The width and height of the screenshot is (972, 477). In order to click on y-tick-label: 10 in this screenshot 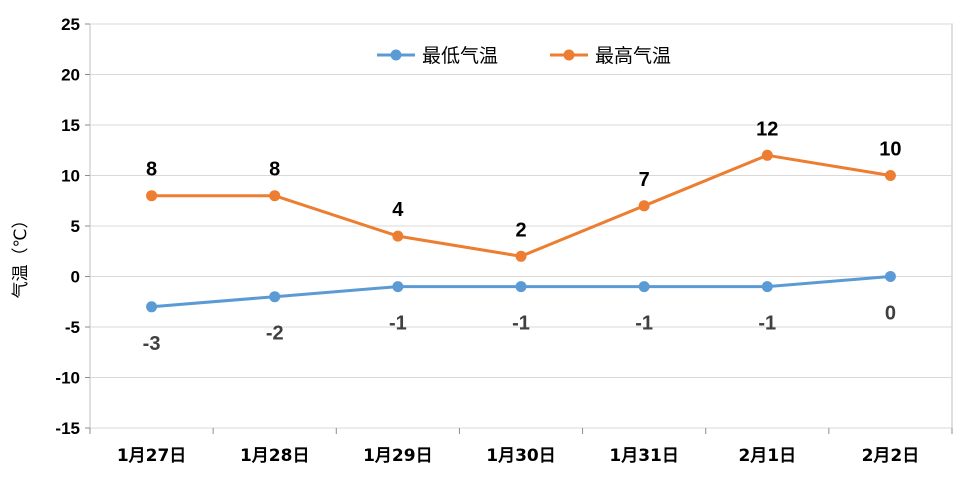, I will do `click(70, 176)`.